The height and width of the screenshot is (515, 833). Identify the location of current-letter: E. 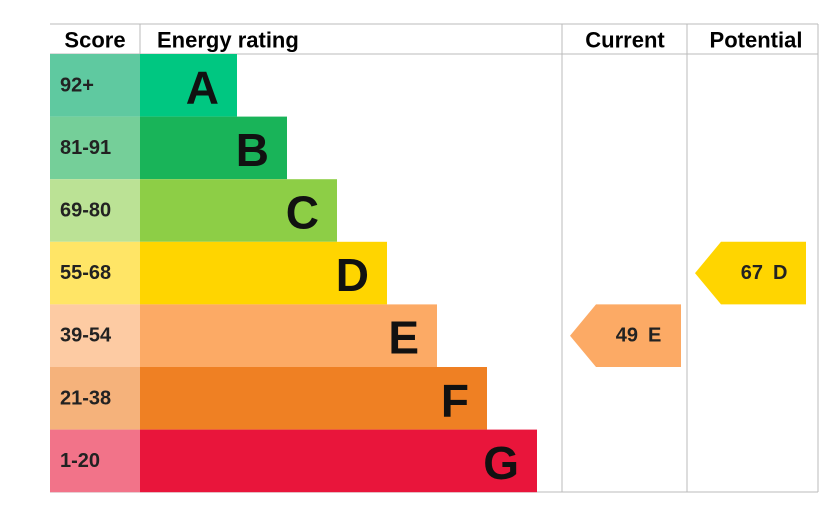
(654, 336).